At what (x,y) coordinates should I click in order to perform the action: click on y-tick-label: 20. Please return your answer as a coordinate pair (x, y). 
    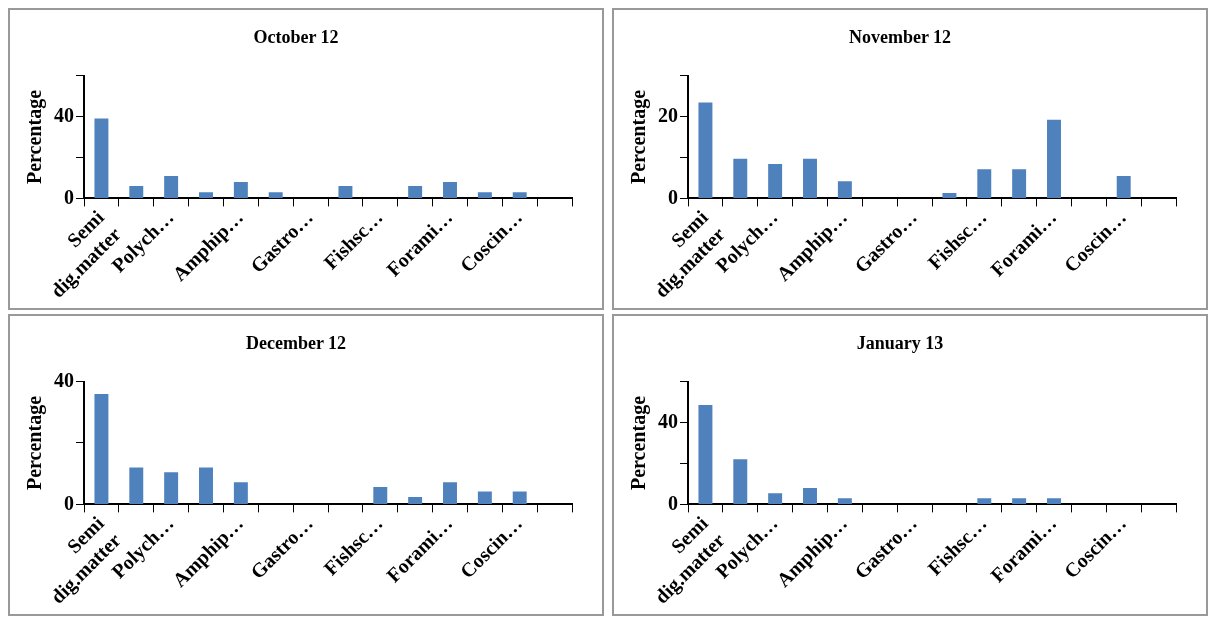
    Looking at the image, I should click on (668, 114).